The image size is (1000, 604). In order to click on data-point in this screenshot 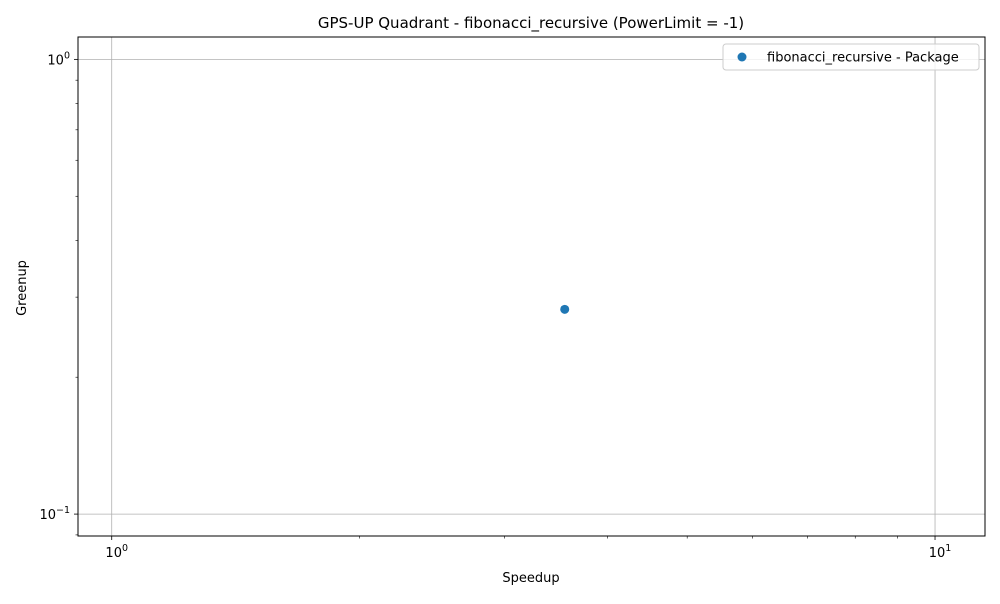, I will do `click(565, 309)`.